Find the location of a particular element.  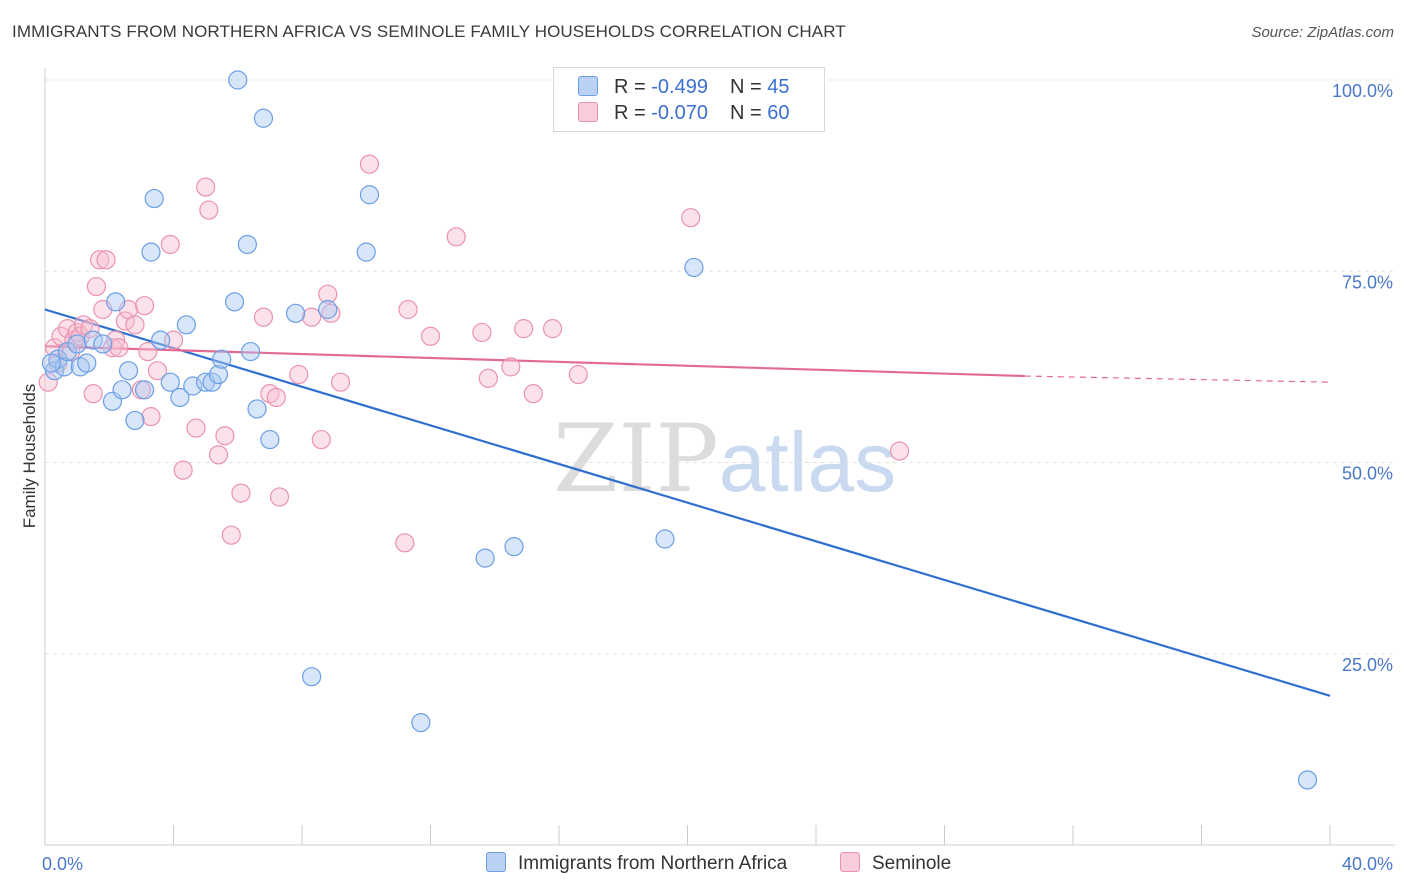

correlation-legend: R = -0.499 N = 45 R = -0.070 N = 60 is located at coordinates (689, 99).